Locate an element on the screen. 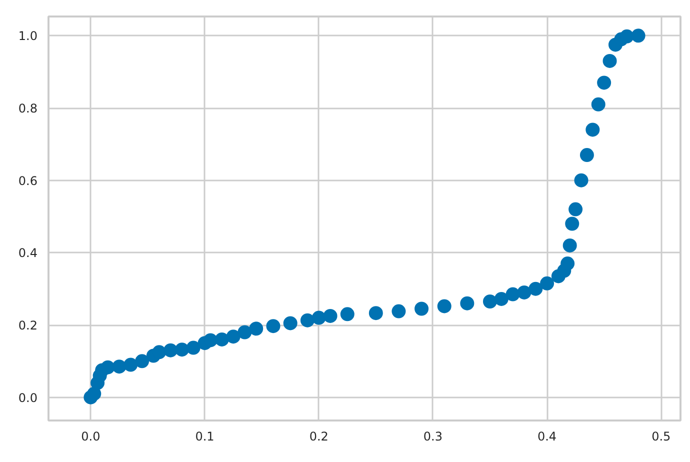  y-tick-label: 0.8 is located at coordinates (28, 109).